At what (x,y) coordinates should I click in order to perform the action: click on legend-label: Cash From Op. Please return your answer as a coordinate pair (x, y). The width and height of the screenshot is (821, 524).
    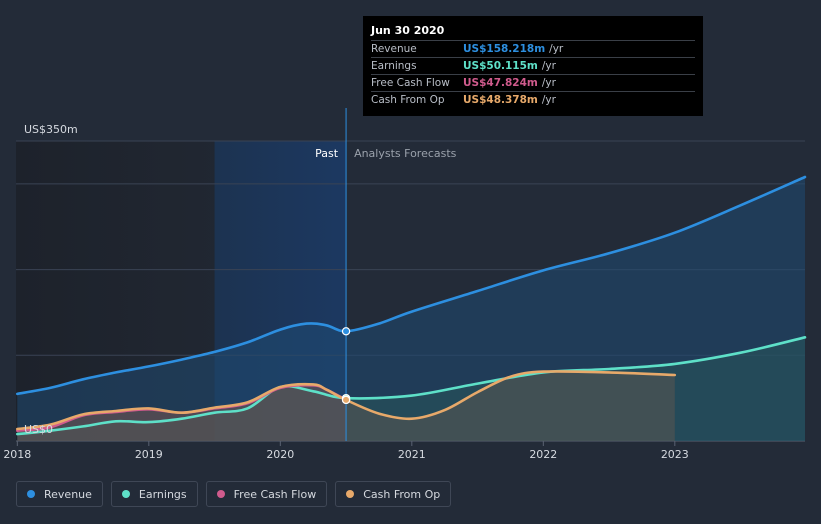
    Looking at the image, I should click on (402, 494).